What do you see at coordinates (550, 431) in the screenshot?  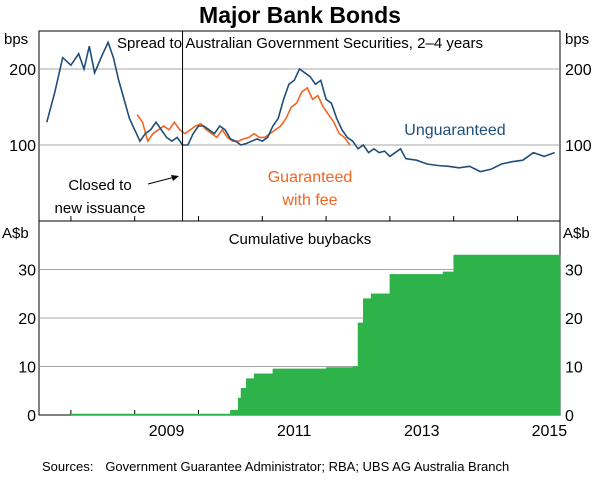 I see `x-tick-label-2015: 2015` at bounding box center [550, 431].